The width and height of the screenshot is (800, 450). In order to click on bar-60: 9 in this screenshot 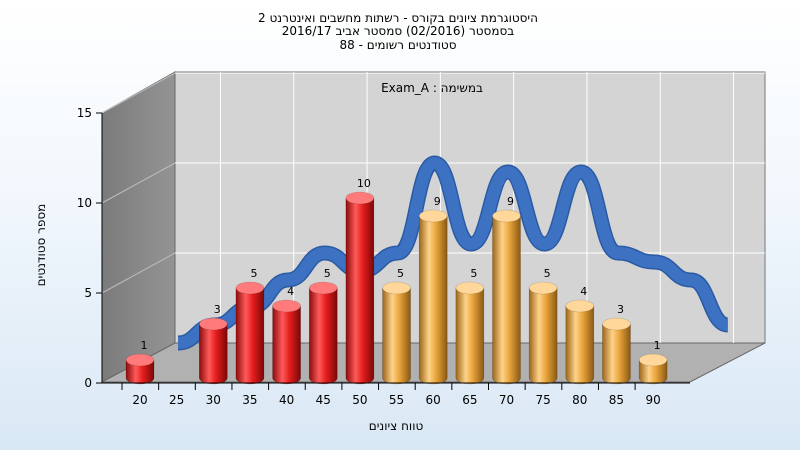, I will do `click(433, 290)`.